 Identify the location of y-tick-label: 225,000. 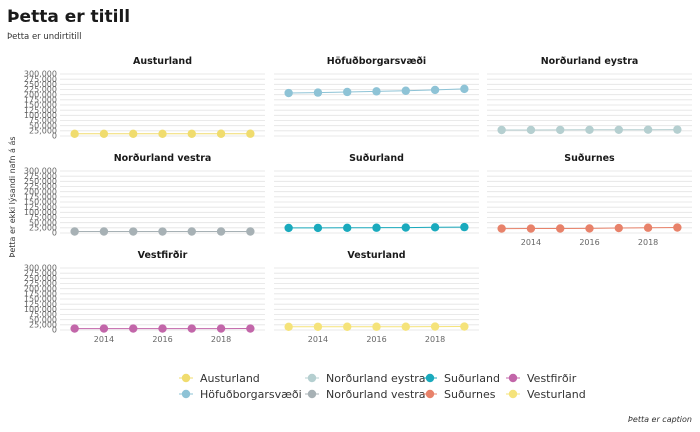
(40, 89).